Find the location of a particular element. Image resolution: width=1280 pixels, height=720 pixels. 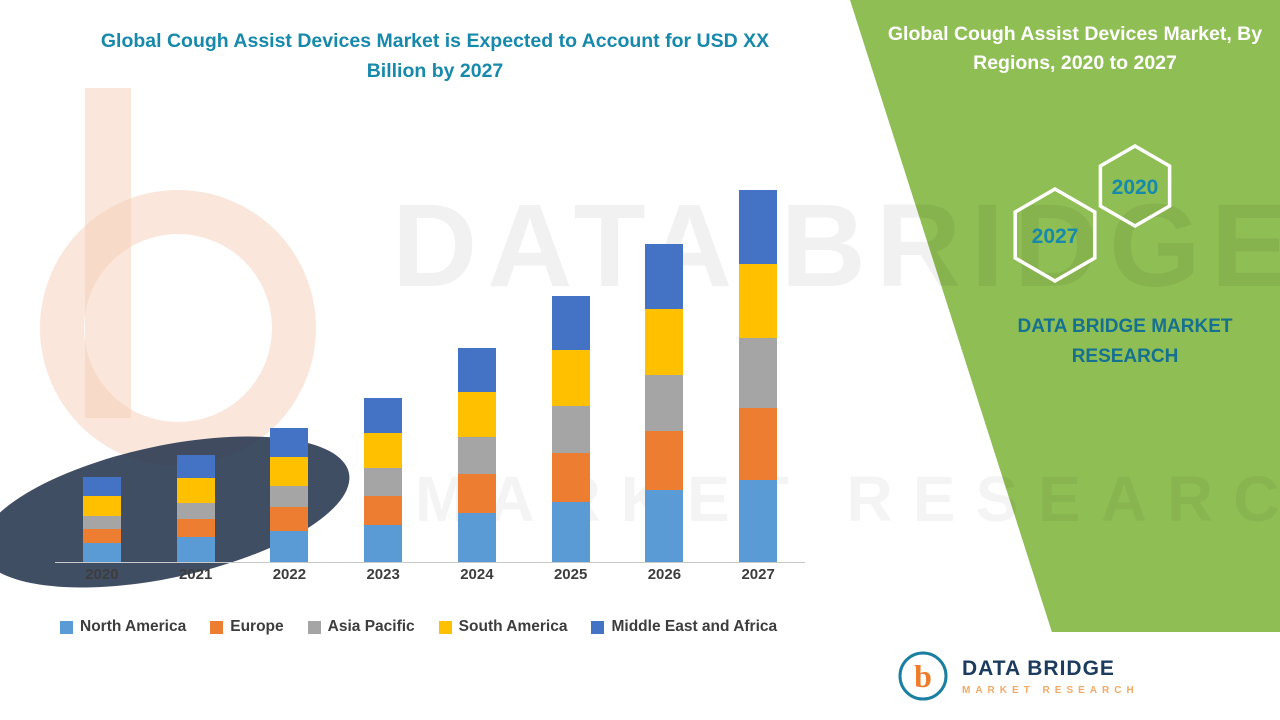

bar-segment-asia-pacific-2024 is located at coordinates (476, 456).